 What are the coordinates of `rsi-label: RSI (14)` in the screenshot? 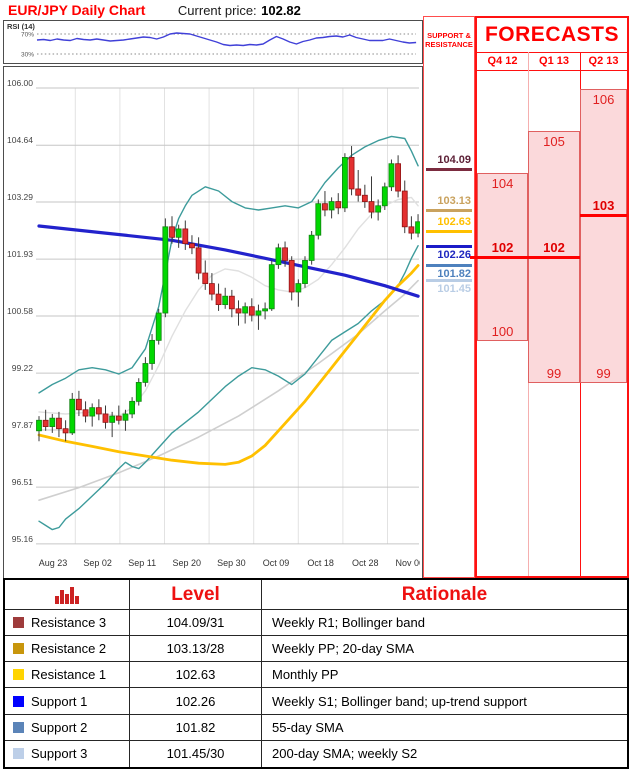 It's located at (21, 26).